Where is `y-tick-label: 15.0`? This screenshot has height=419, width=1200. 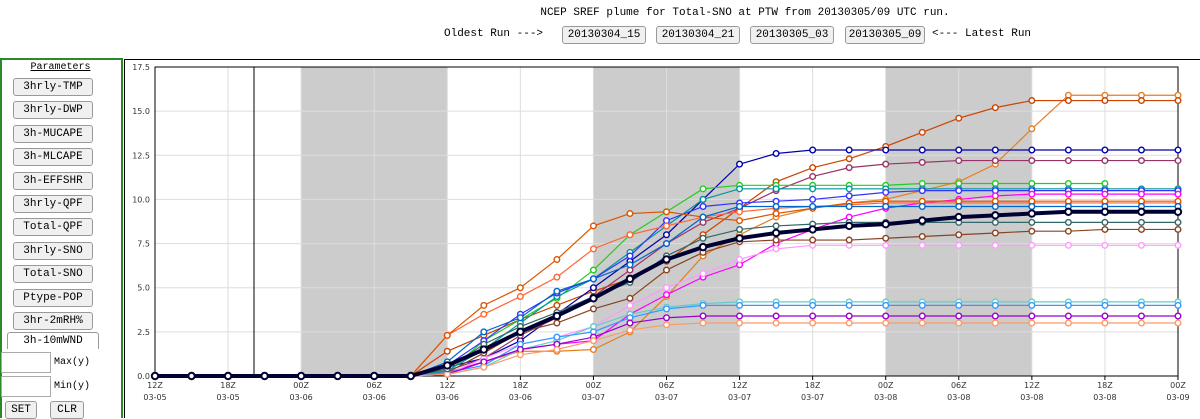
y-tick-label: 15.0 is located at coordinates (141, 111).